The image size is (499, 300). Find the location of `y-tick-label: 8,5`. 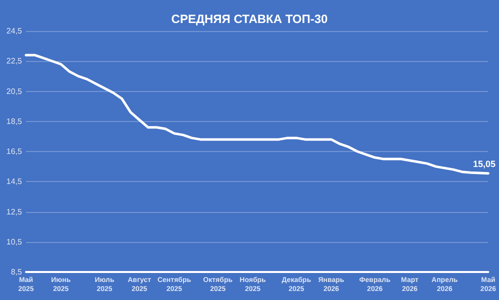

y-tick-label: 8,5 is located at coordinates (16, 272).